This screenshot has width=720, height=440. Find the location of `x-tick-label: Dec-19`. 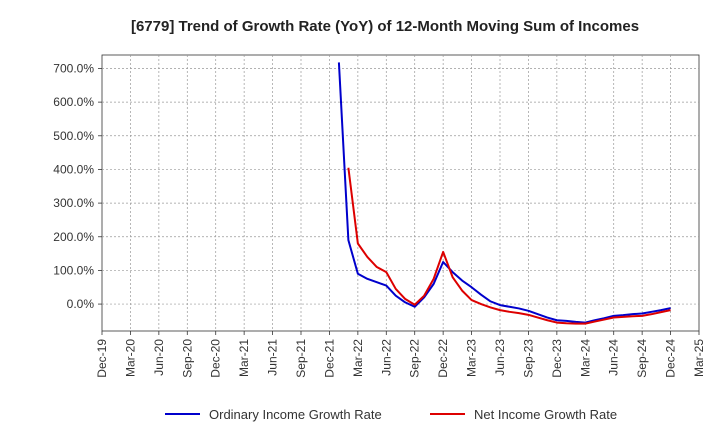

x-tick-label: Dec-19 is located at coordinates (102, 358).